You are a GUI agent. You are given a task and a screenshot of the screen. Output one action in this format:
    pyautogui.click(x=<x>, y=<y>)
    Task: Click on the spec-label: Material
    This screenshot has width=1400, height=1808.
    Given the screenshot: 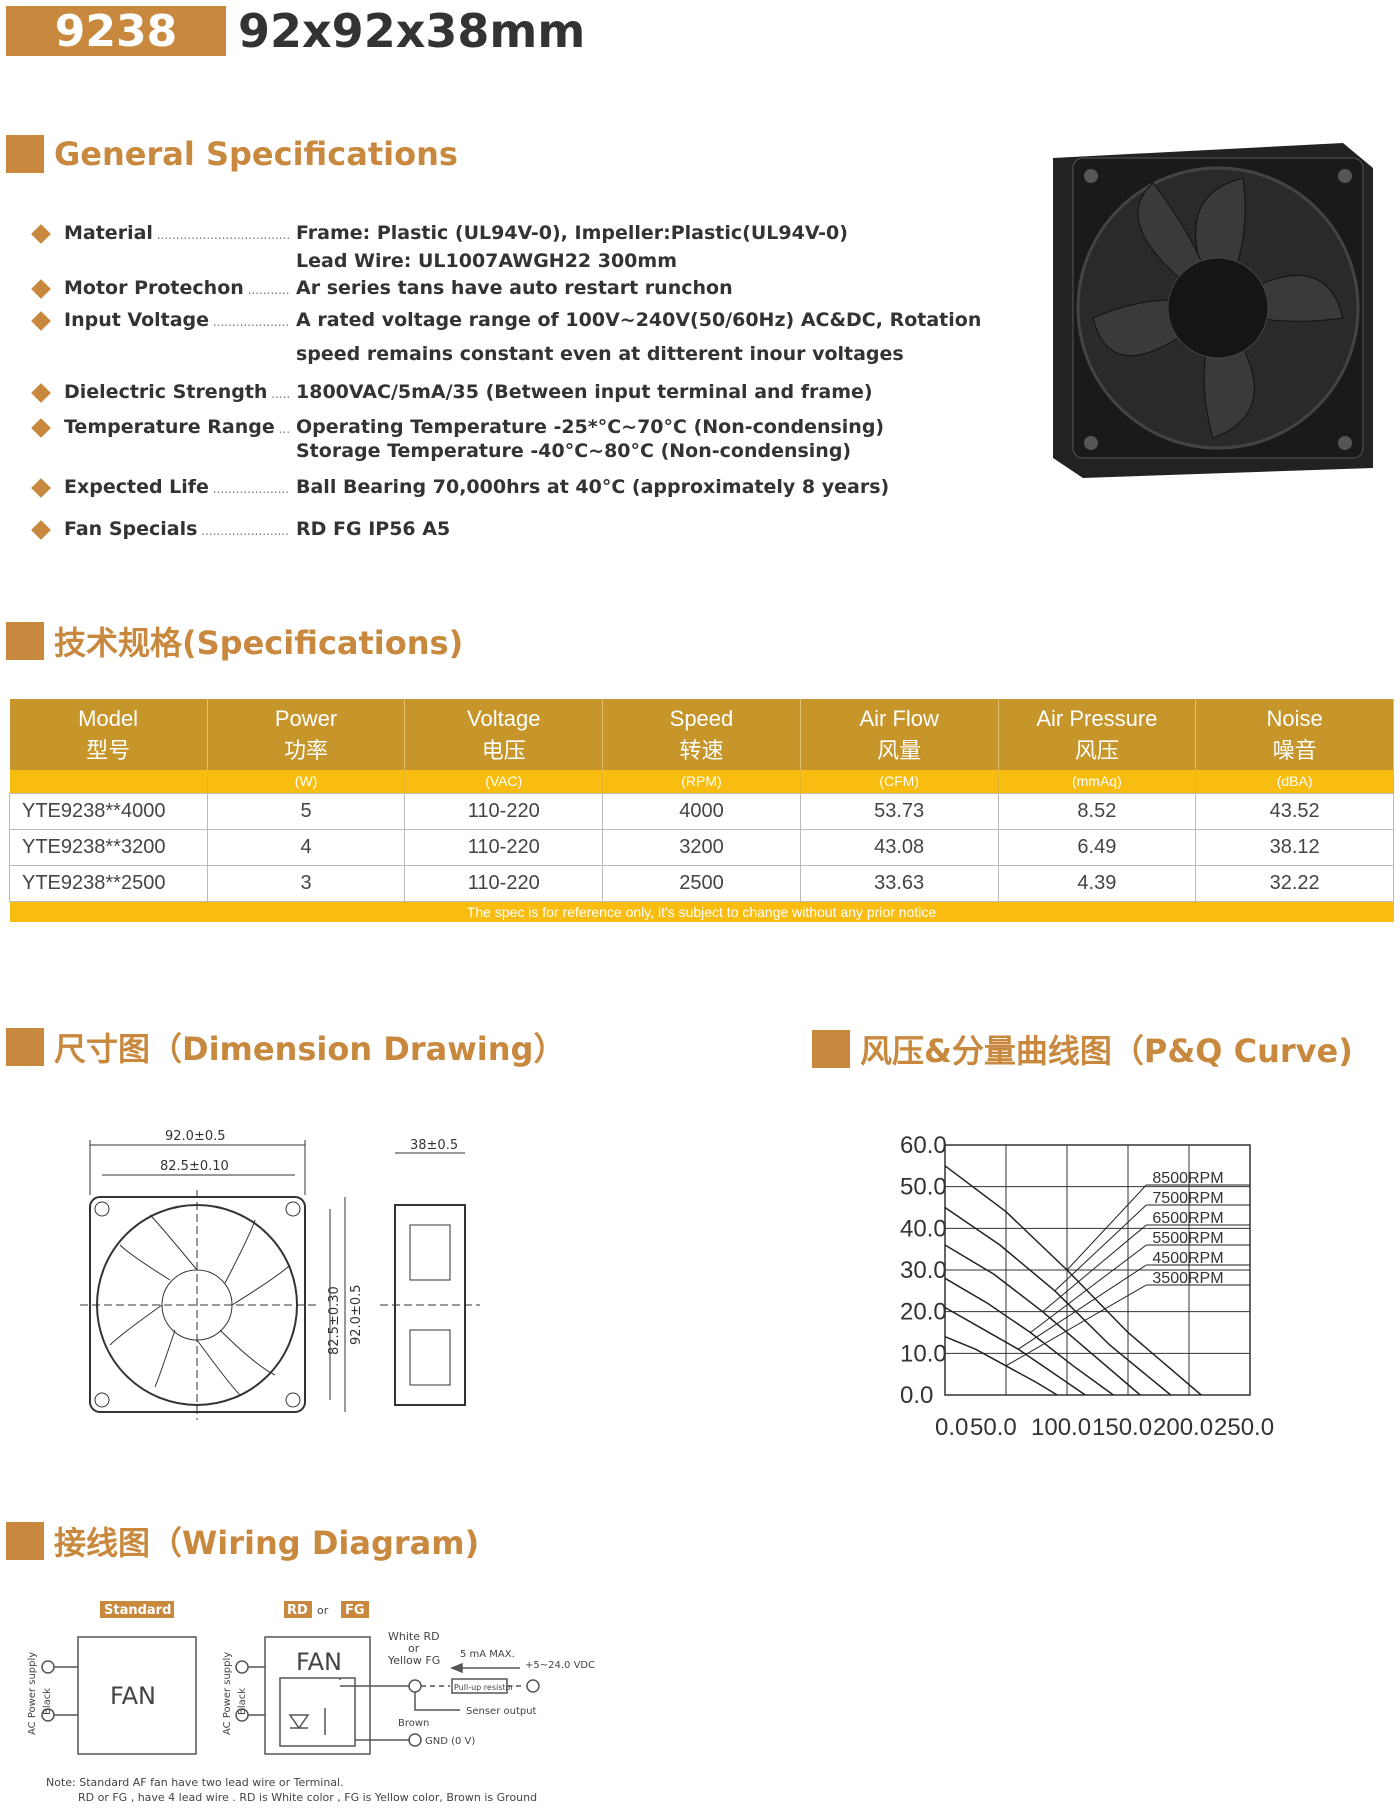 What is the action you would take?
    pyautogui.click(x=176, y=233)
    